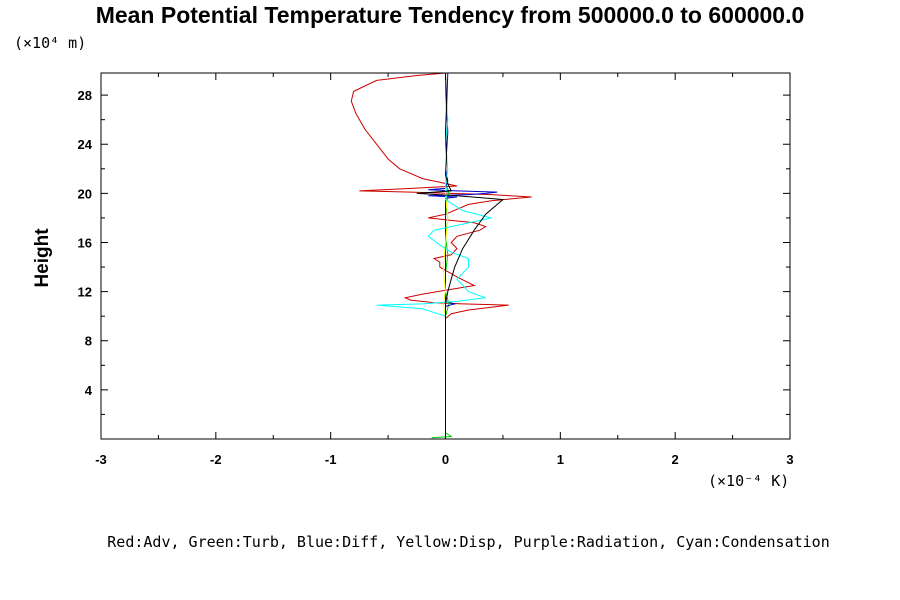 This screenshot has width=900, height=600. What do you see at coordinates (445, 459) in the screenshot?
I see `x-tick-label: 0` at bounding box center [445, 459].